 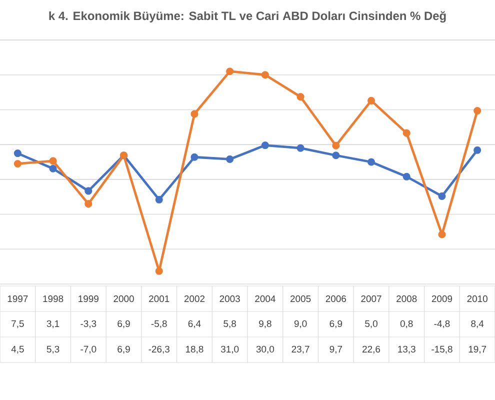 What do you see at coordinates (477, 350) in the screenshot?
I see `data-label: 19,7` at bounding box center [477, 350].